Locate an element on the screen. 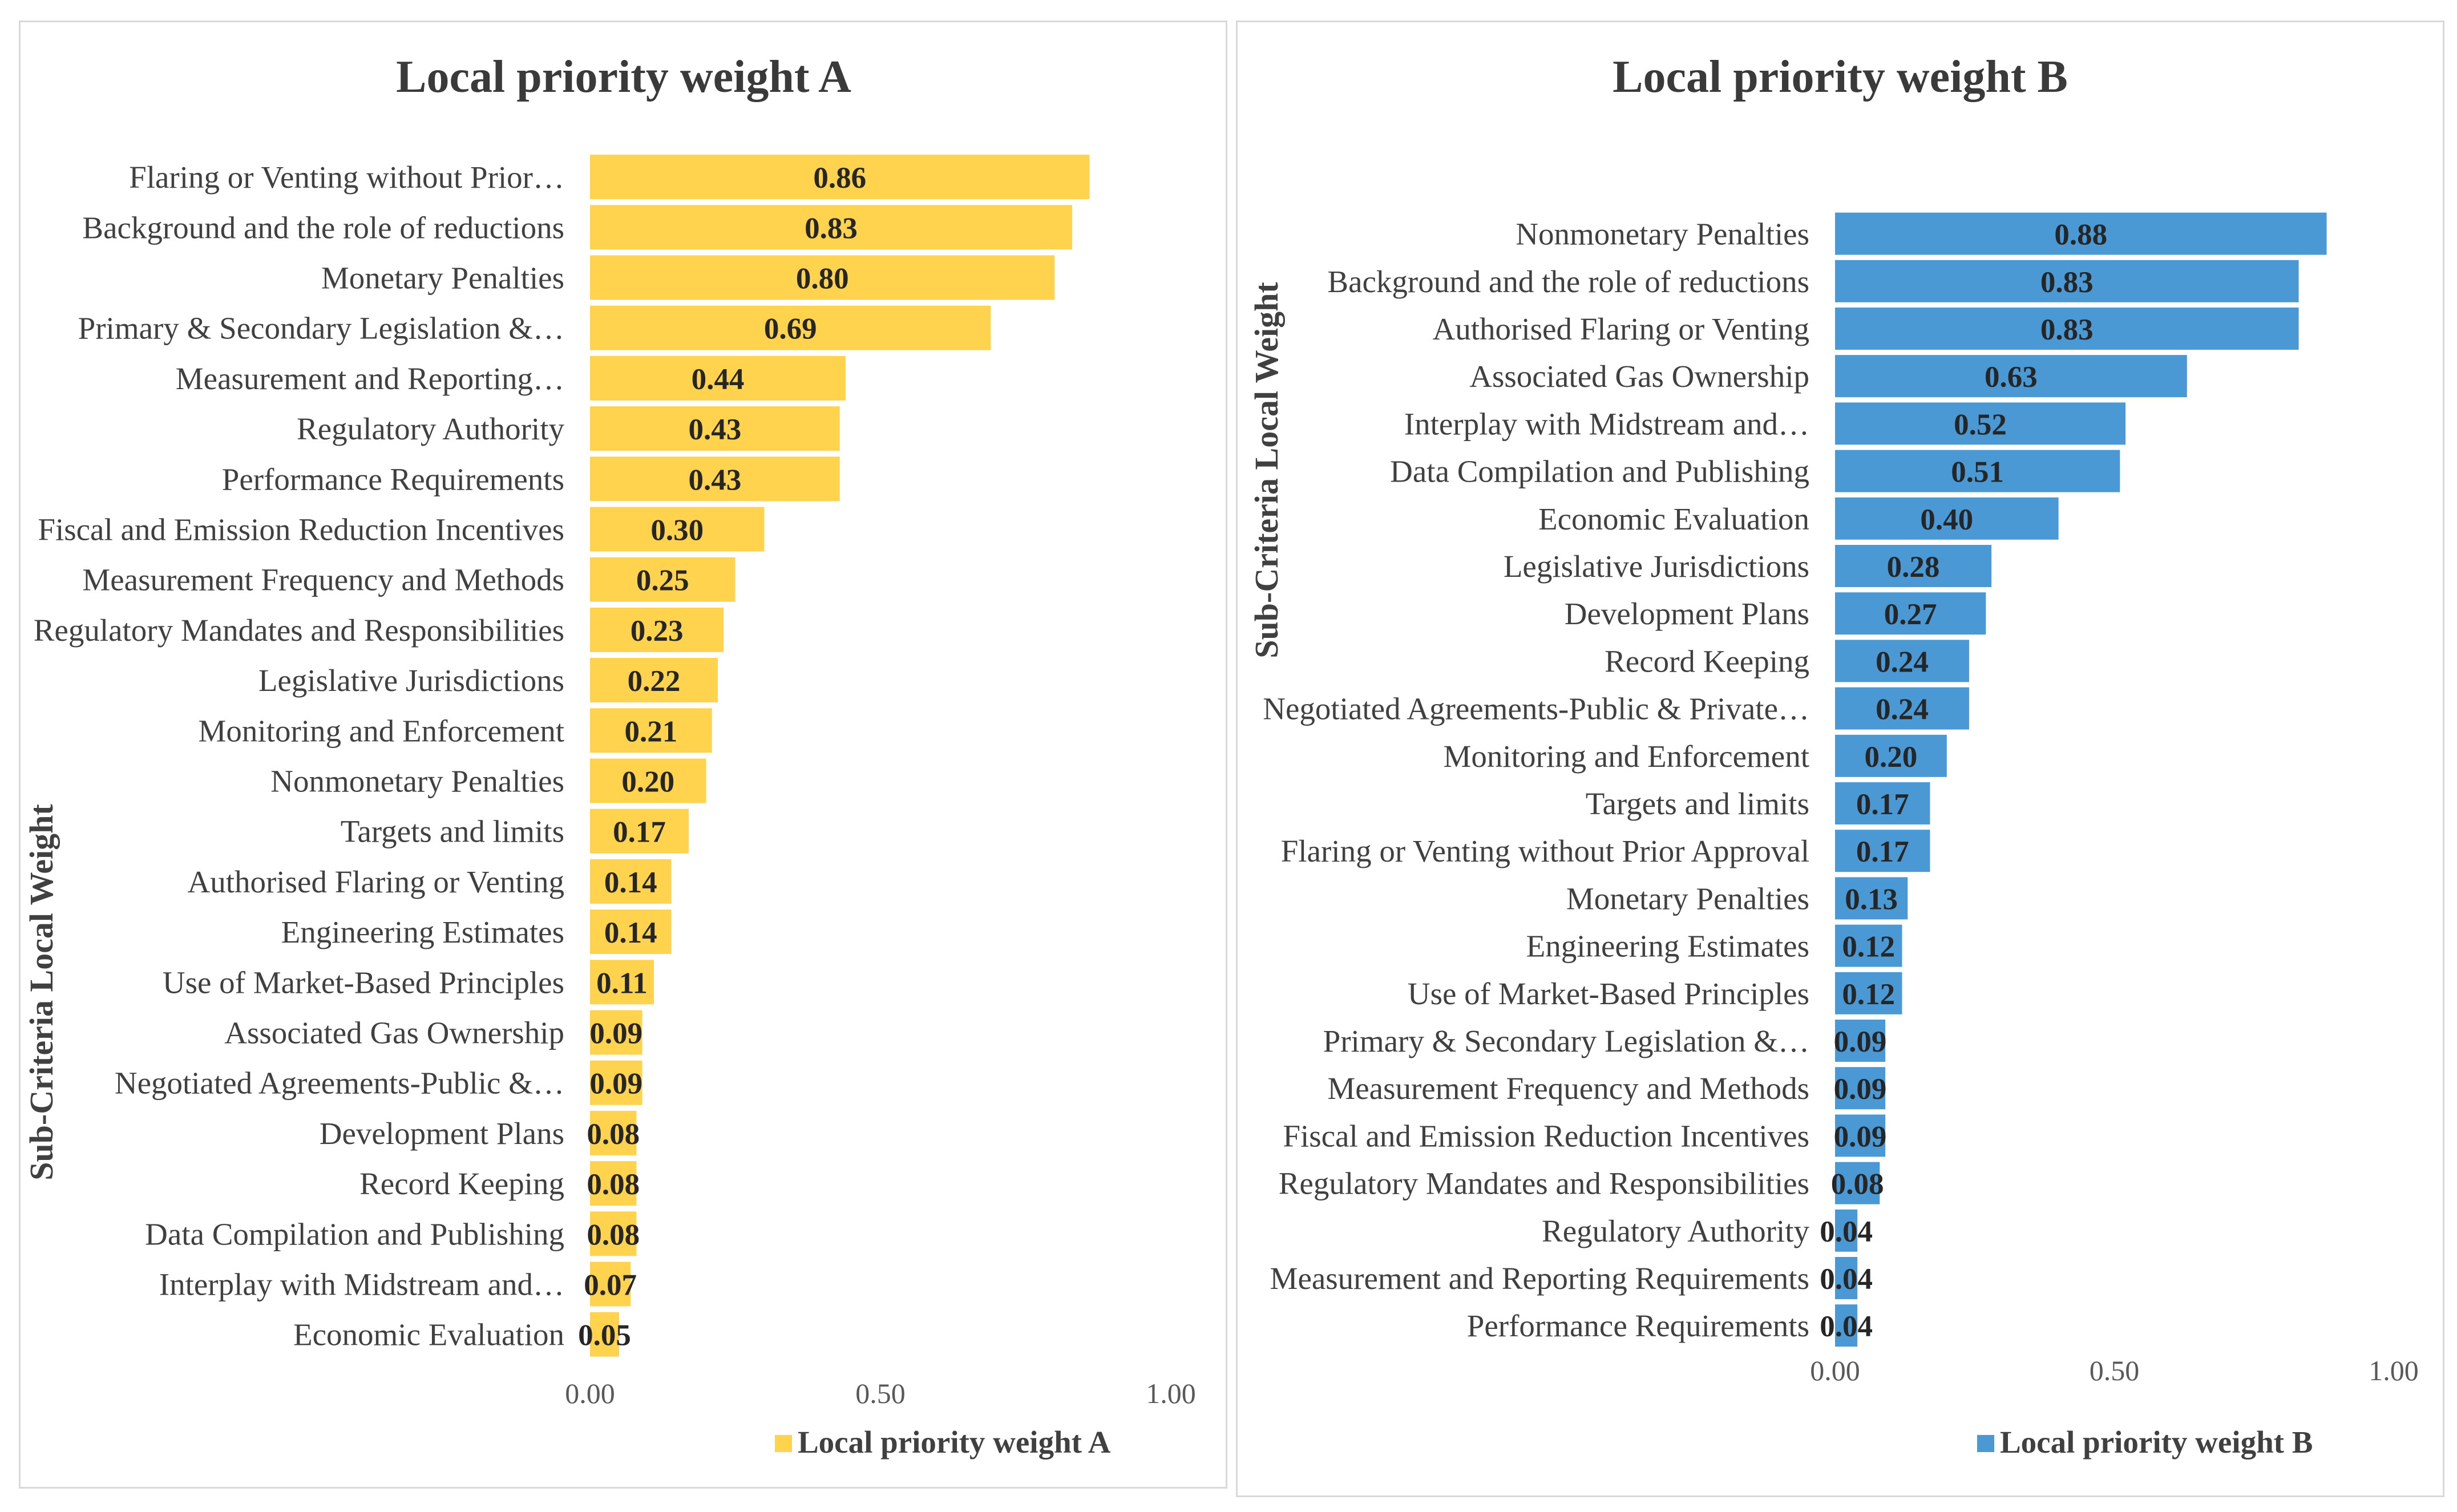 This screenshot has width=2457, height=1512. data-label: 0.43 is located at coordinates (715, 429).